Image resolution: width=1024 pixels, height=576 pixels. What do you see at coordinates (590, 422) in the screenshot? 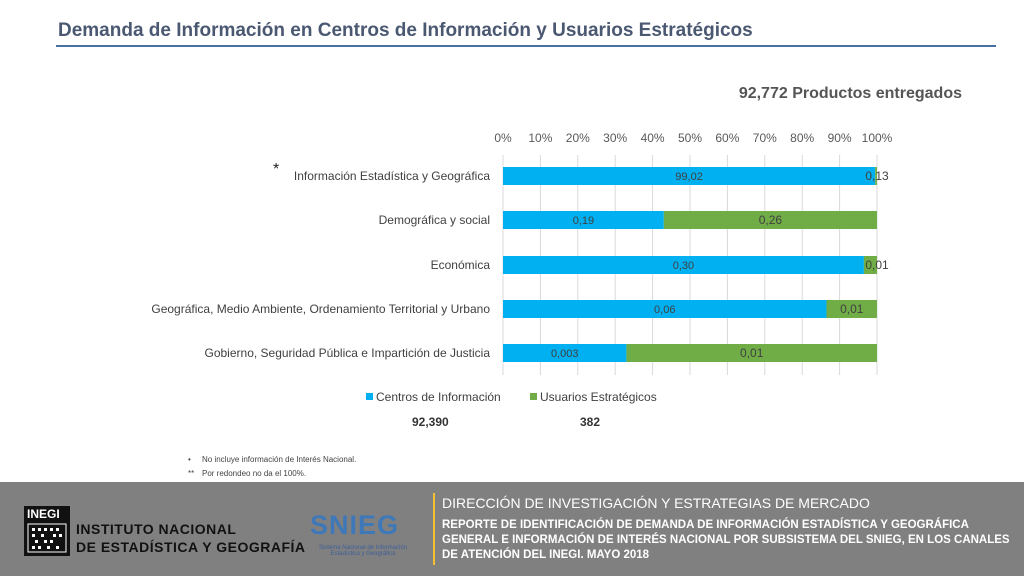
I see `total-usuarios: 382` at bounding box center [590, 422].